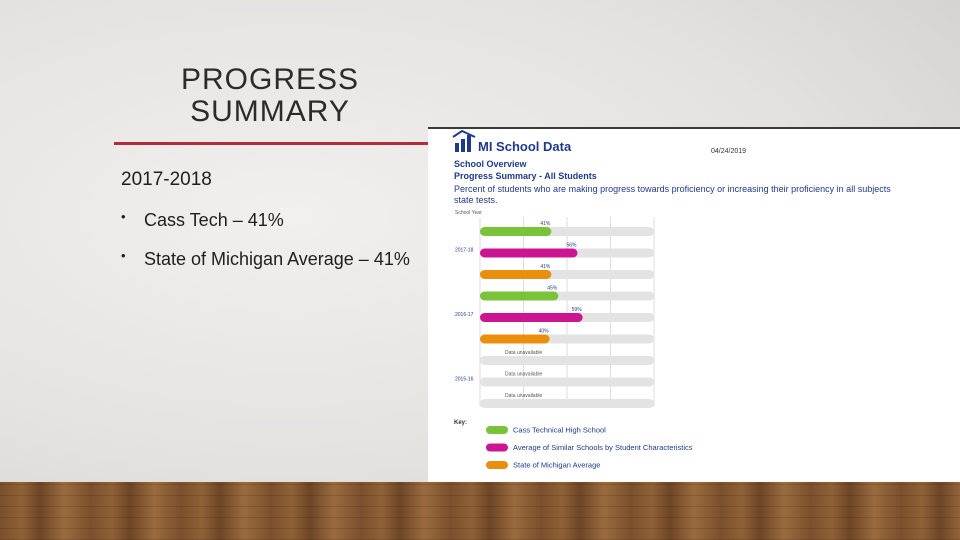 This screenshot has height=540, width=960. What do you see at coordinates (468, 213) in the screenshot?
I see `school-year-label: School Year` at bounding box center [468, 213].